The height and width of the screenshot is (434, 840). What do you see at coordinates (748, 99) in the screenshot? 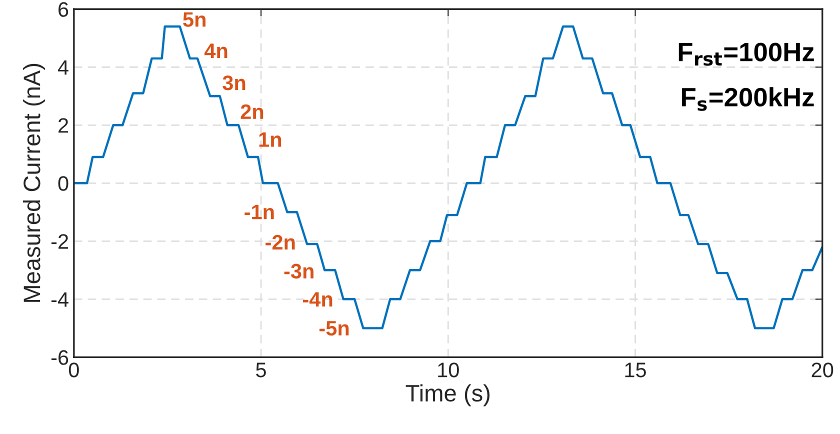
I see `annotation: F$_{s}$=200kHz` at bounding box center [748, 99].